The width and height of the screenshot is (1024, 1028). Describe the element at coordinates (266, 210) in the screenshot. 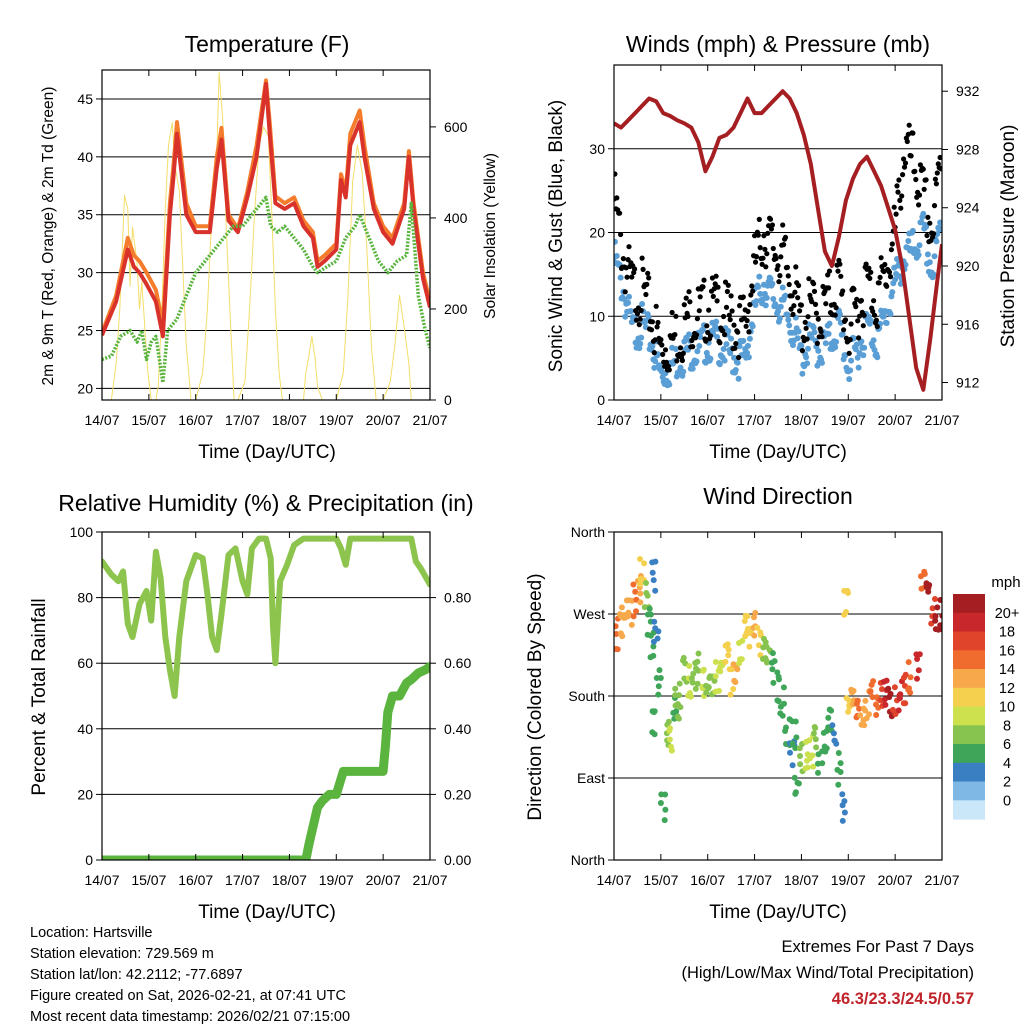

I see `series-2m-t` at that location.